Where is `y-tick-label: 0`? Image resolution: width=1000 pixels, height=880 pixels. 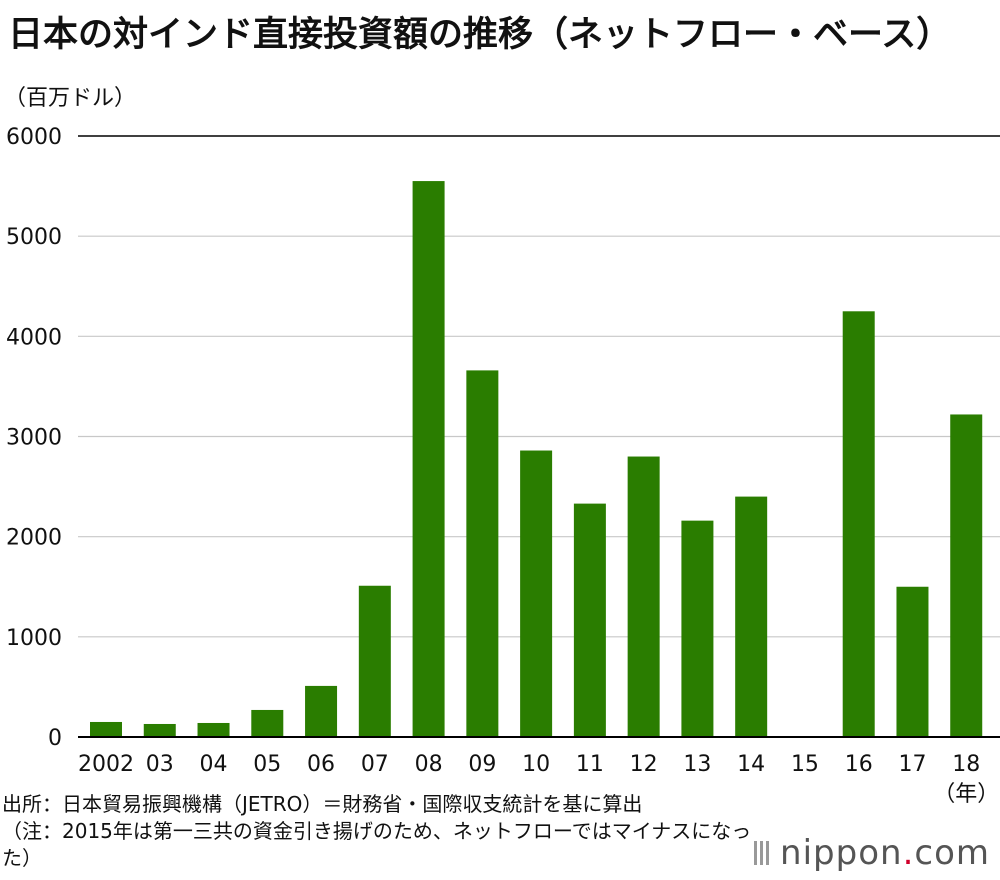
y-tick-label: 0 is located at coordinates (55, 738).